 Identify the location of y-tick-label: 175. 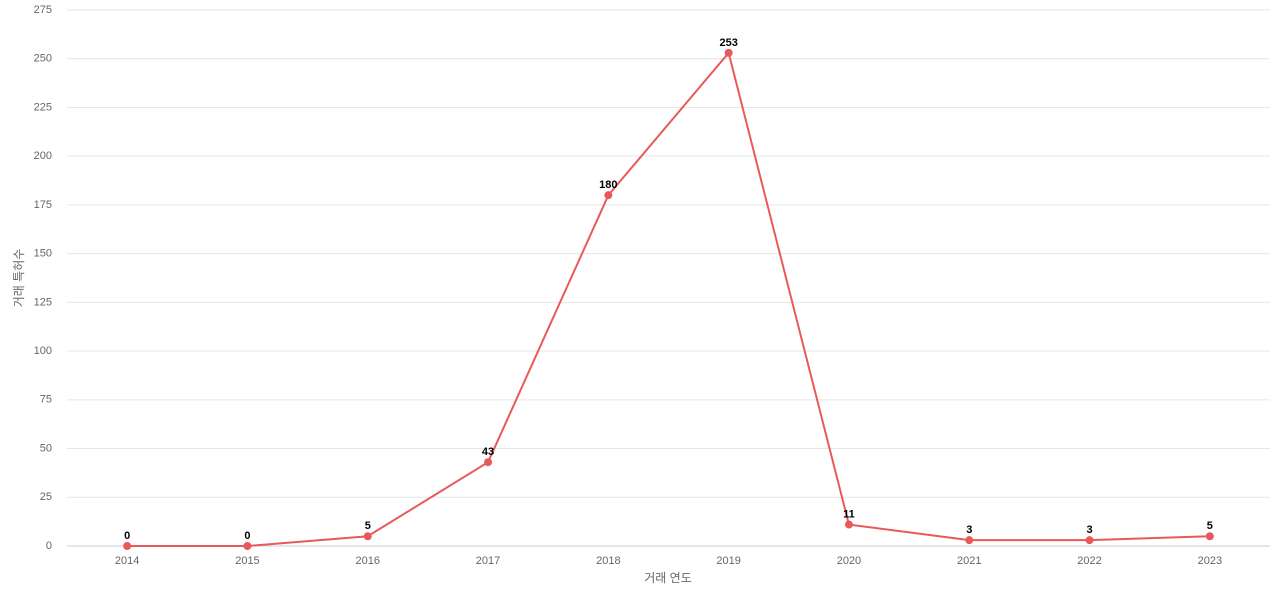
(43, 205).